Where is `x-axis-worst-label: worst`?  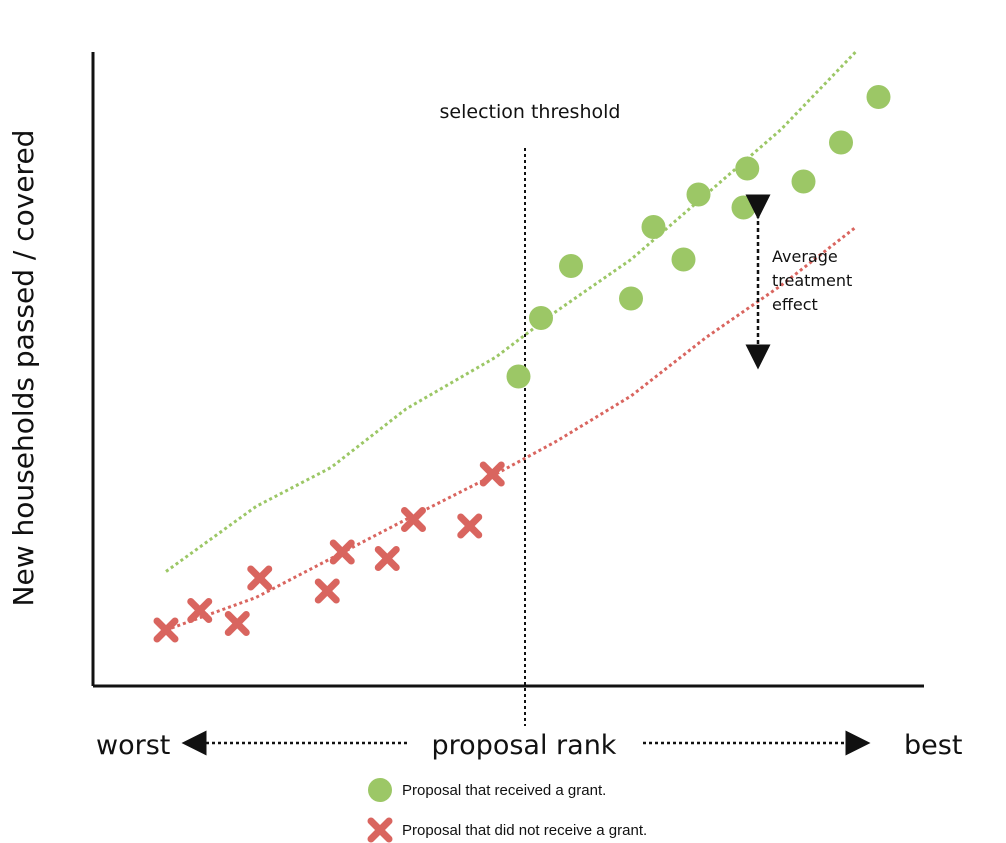
x-axis-worst-label: worst is located at coordinates (133, 745).